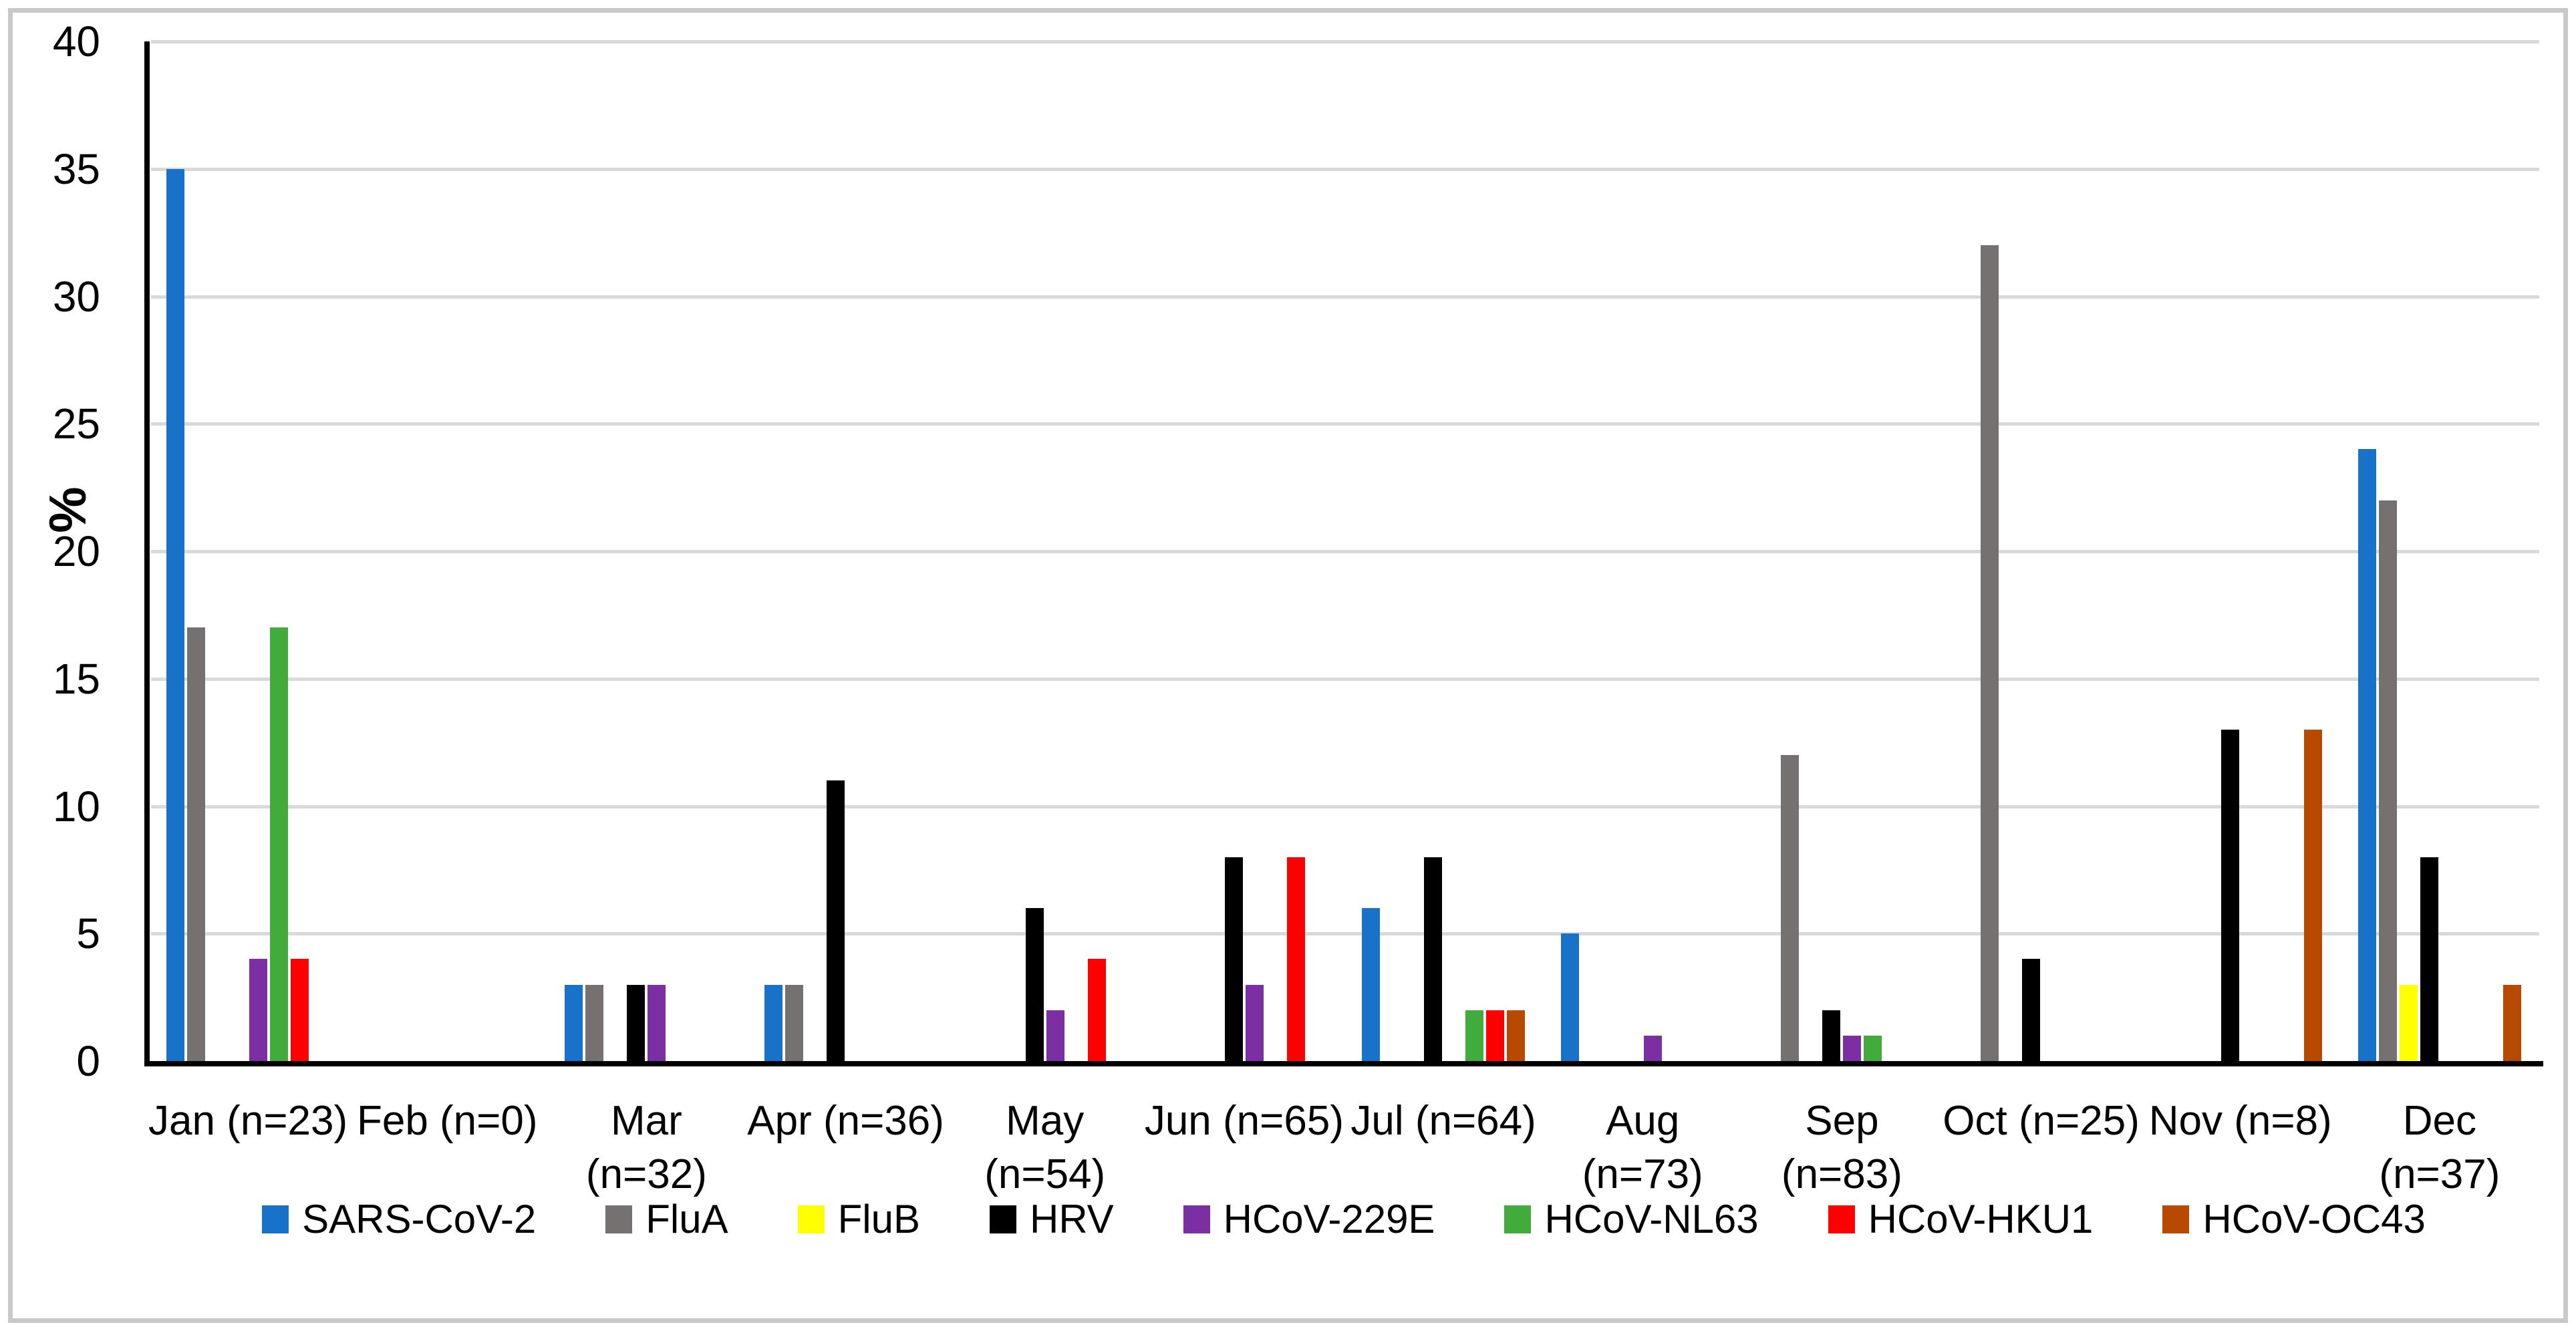  I want to click on legend-label: FluA, so click(687, 1219).